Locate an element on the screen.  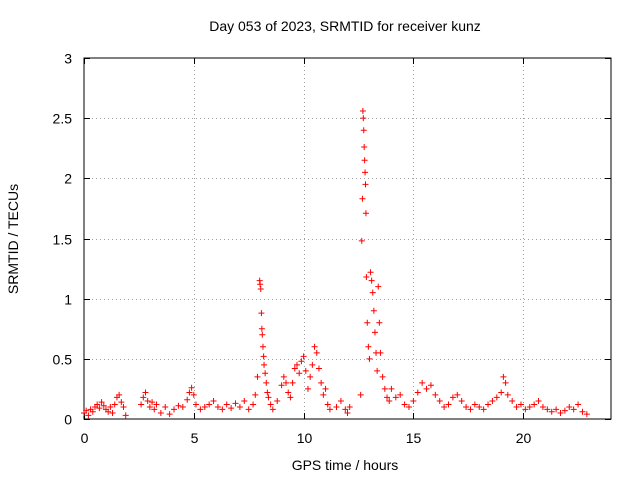
x-tick-label: 10 is located at coordinates (305, 438).